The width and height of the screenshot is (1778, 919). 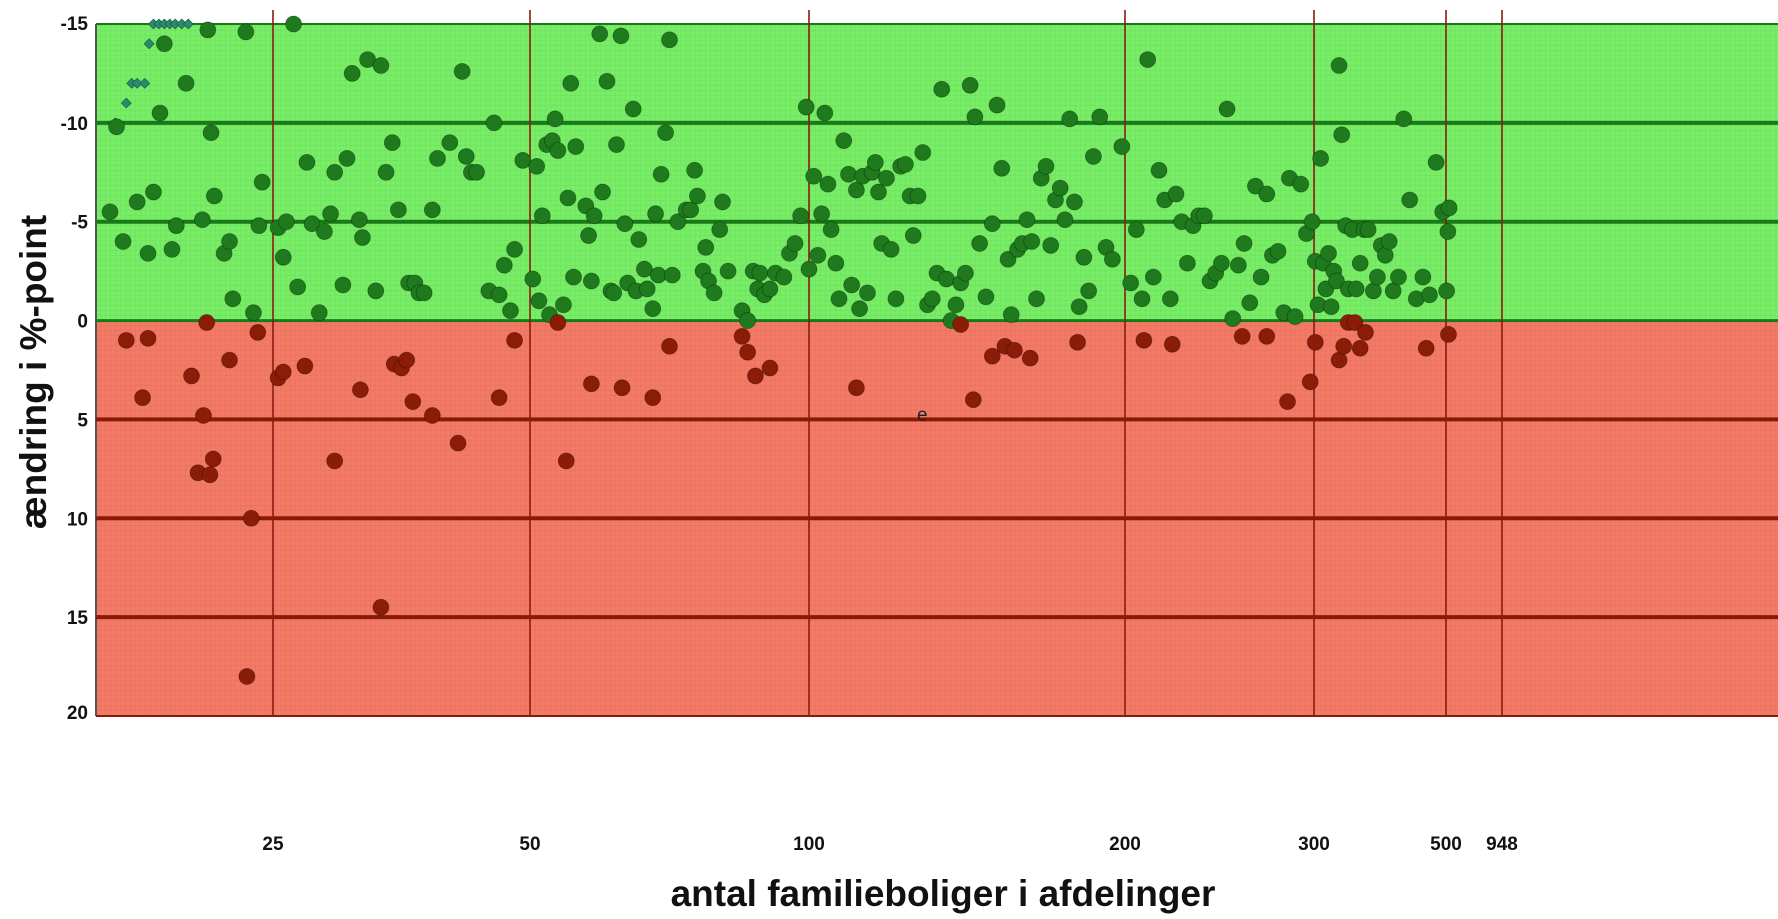 What do you see at coordinates (1314, 844) in the screenshot?
I see `x-tick-label: 300` at bounding box center [1314, 844].